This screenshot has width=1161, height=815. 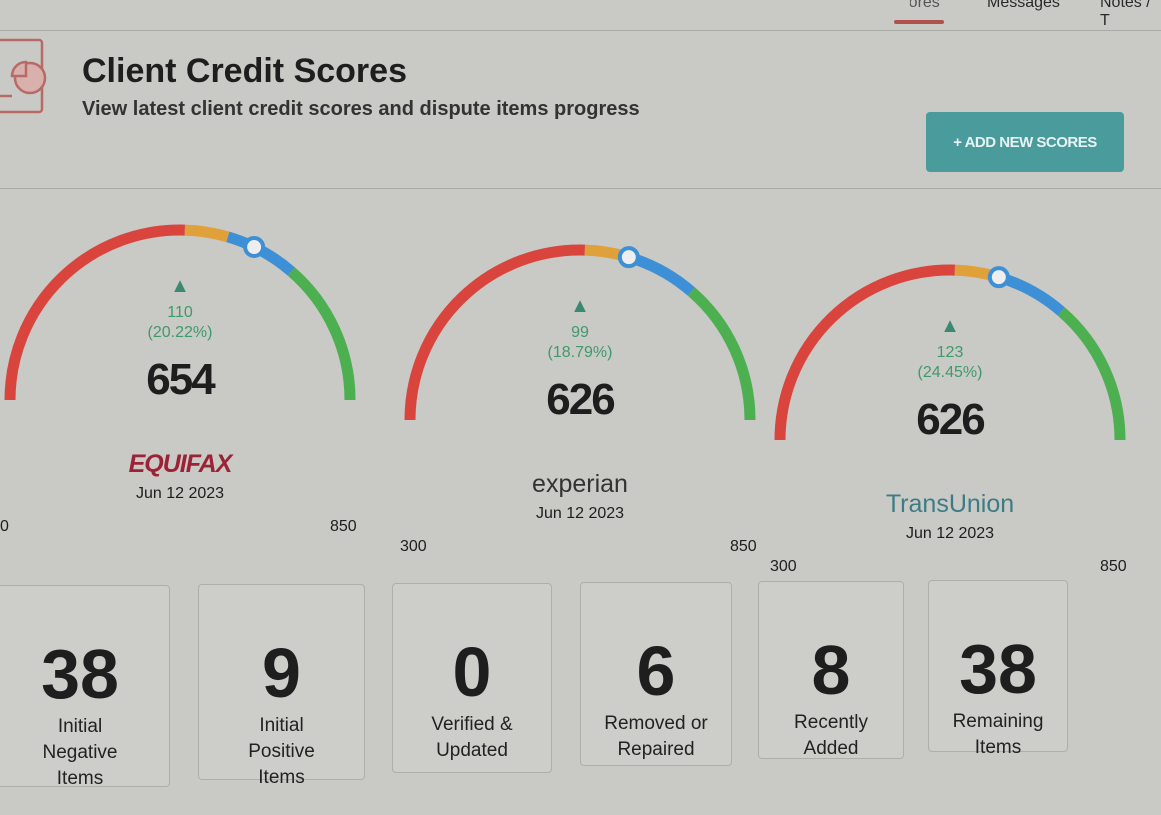 What do you see at coordinates (950, 372) in the screenshot?
I see `score-change-percent: (24.45%)` at bounding box center [950, 372].